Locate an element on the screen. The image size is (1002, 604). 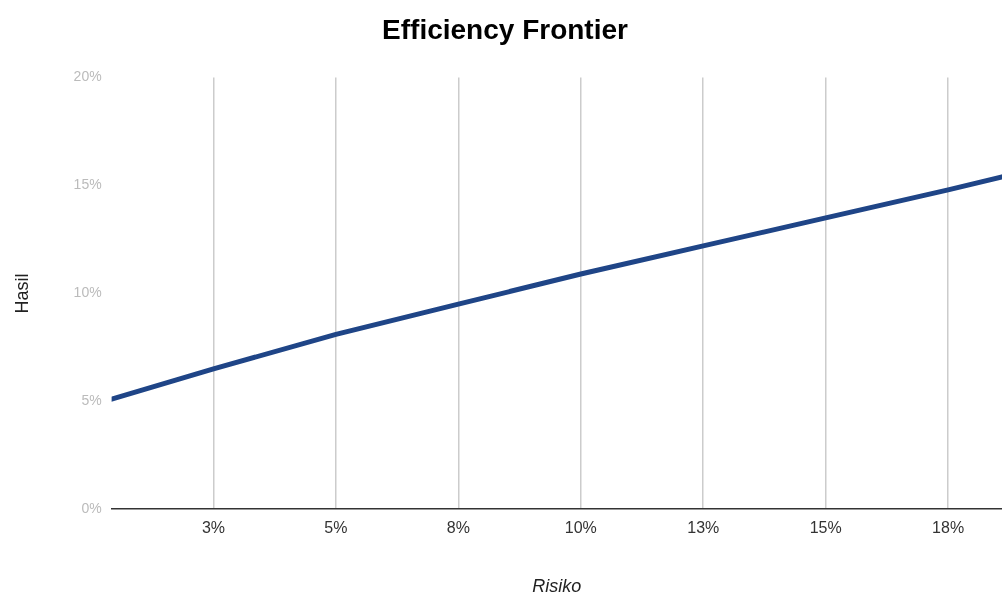
y-tick-label: 15% is located at coordinates (87, 184).